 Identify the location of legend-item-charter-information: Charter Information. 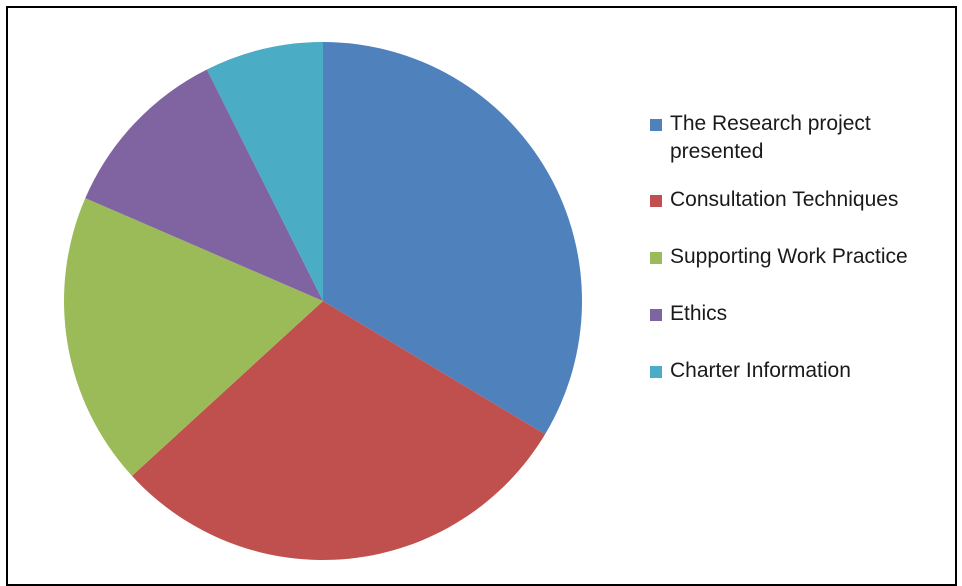
(800, 371).